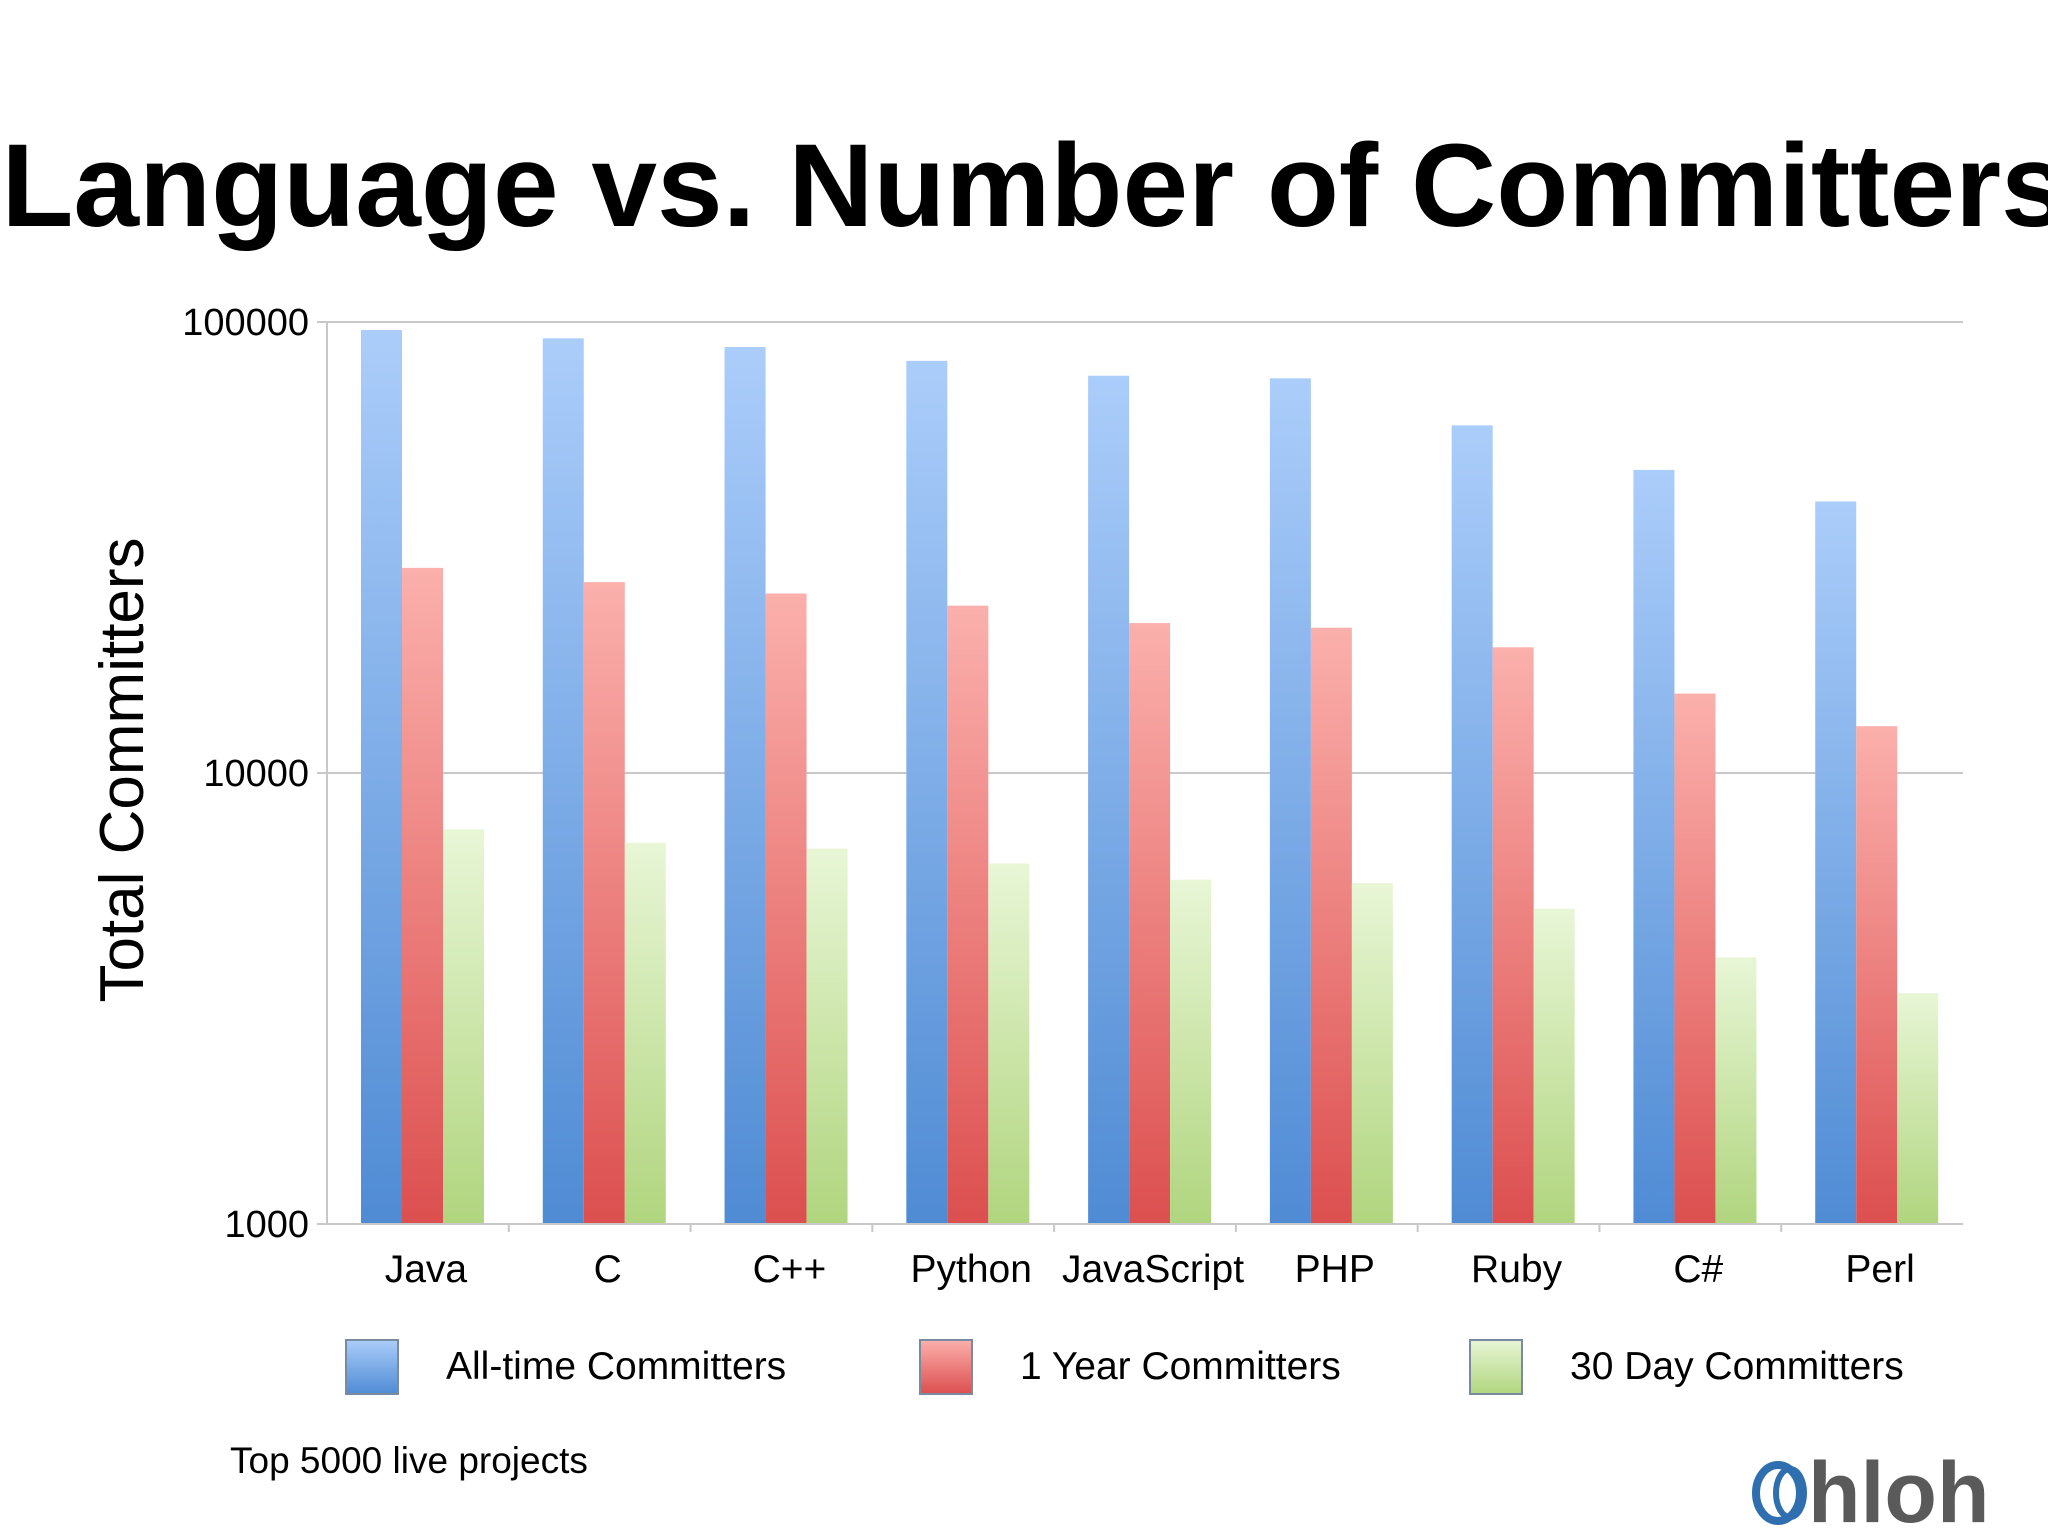  I want to click on x-tick-label: C, so click(608, 1269).